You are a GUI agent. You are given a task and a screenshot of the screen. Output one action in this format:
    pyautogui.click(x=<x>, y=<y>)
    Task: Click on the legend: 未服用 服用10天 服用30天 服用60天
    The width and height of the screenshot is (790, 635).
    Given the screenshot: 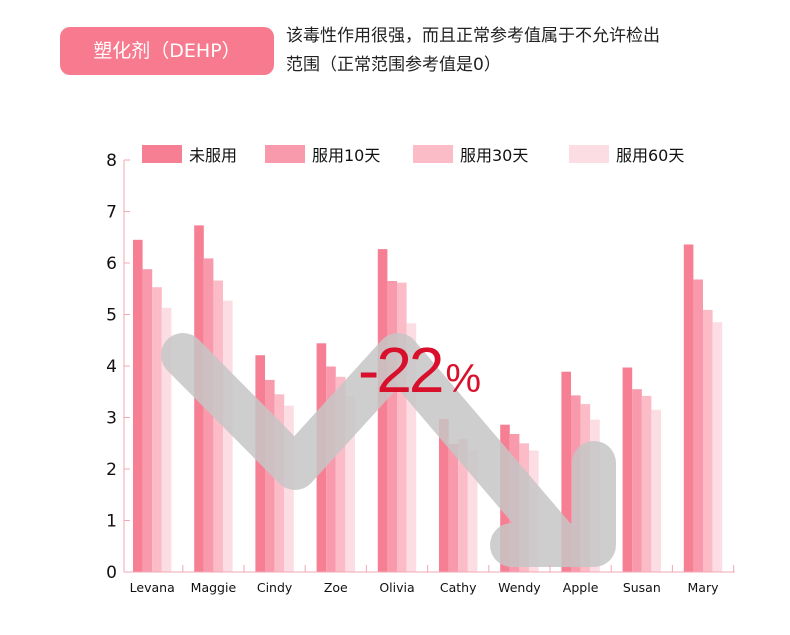 What is the action you would take?
    pyautogui.click(x=413, y=155)
    